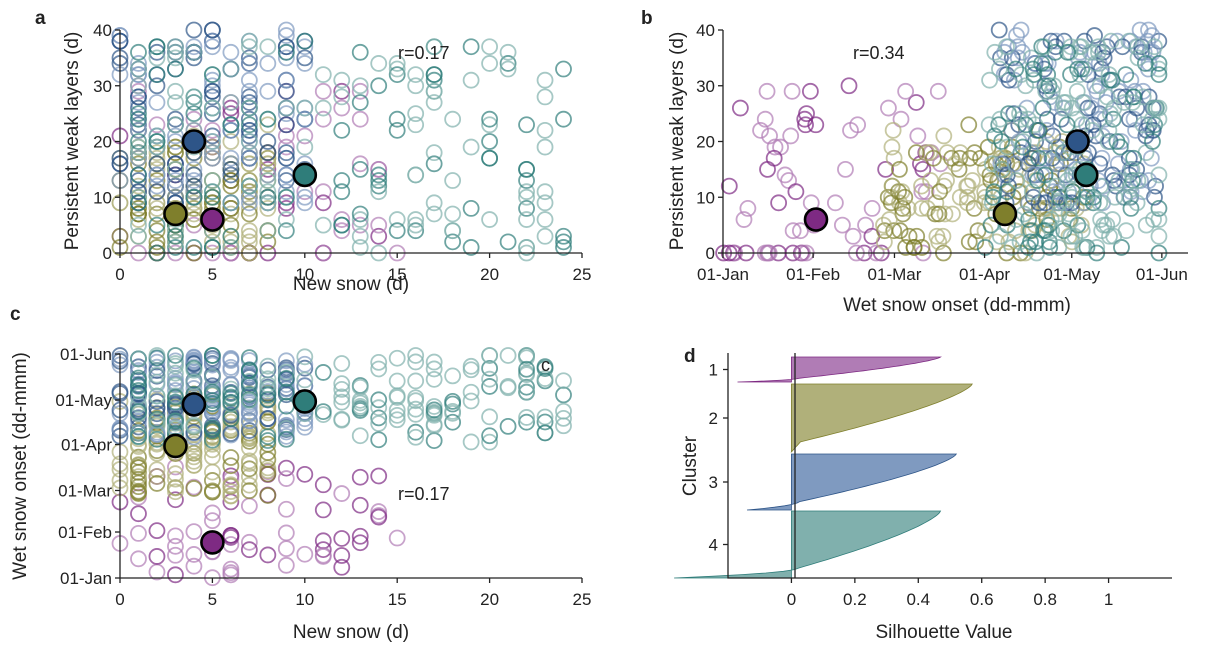 The height and width of the screenshot is (648, 1229). I want to click on x-tick-label: 1, so click(1108, 599).